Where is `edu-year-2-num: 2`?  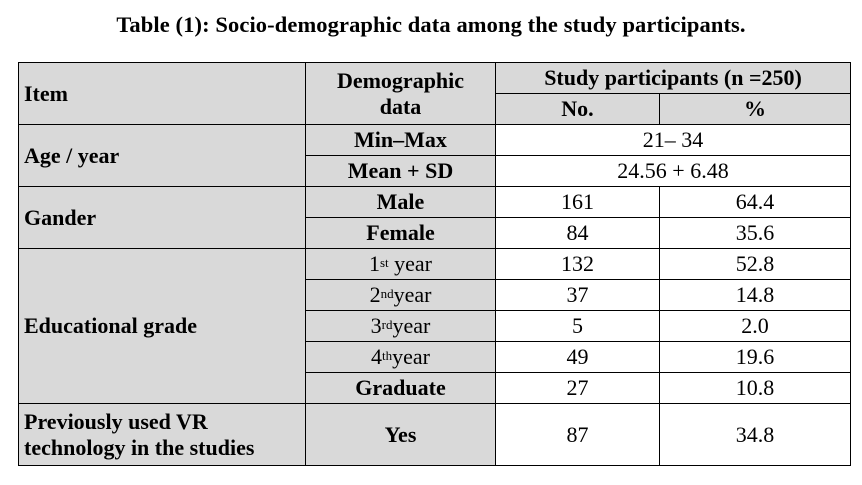 edu-year-2-num: 2 is located at coordinates (375, 294).